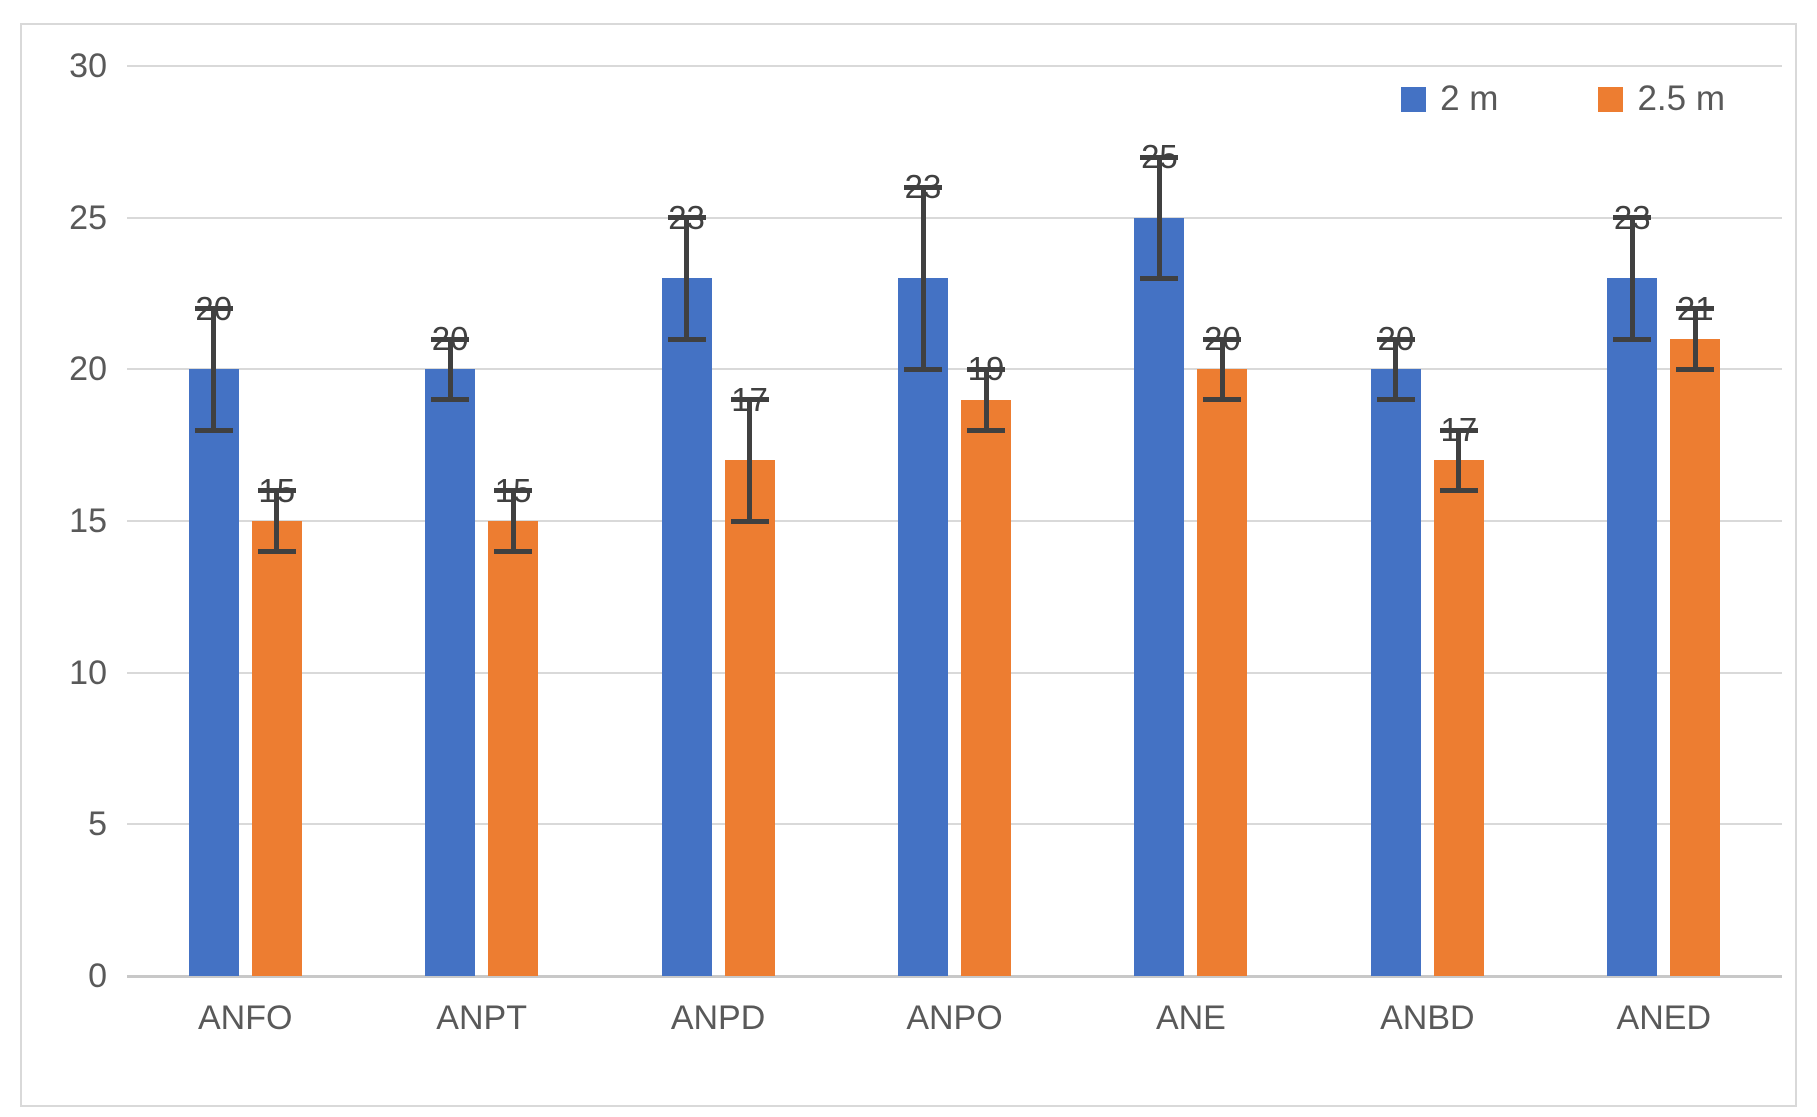 The height and width of the screenshot is (1117, 1817). I want to click on bar-anpo-2-m, so click(923, 627).